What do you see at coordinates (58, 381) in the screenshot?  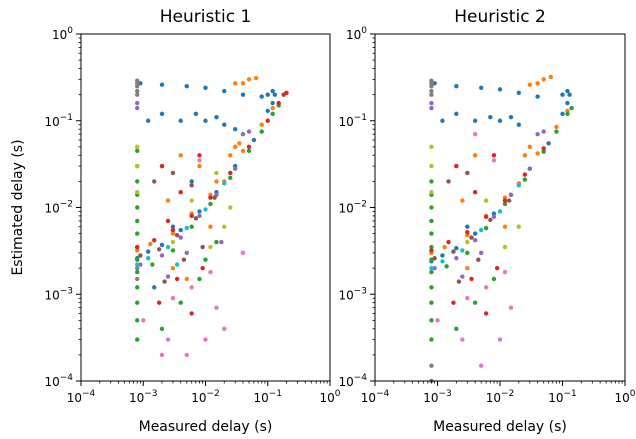 I see `y-tick-label: 10⁻⁴` at bounding box center [58, 381].